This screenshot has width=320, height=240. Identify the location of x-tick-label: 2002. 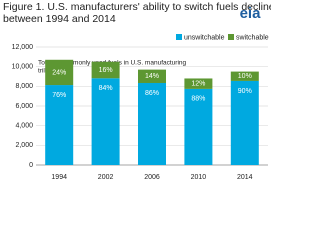
(106, 177).